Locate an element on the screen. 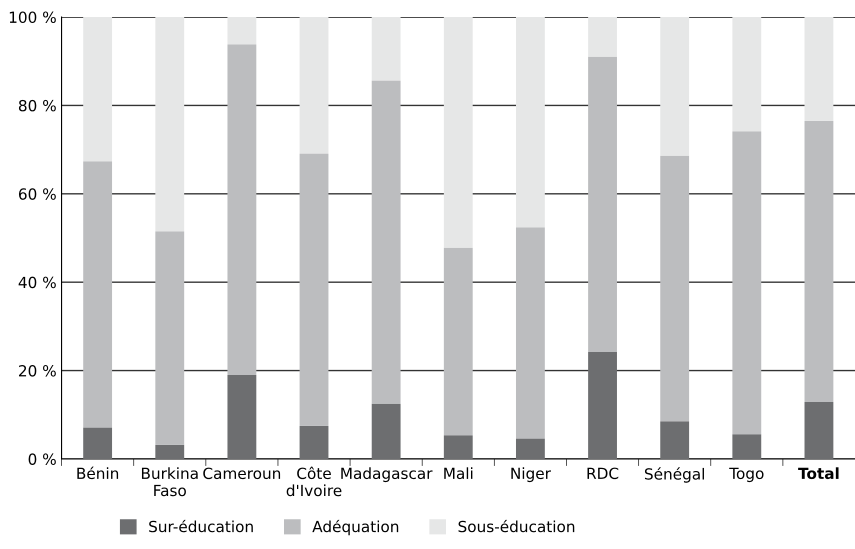  y-tick-label: 100 % is located at coordinates (33, 17).